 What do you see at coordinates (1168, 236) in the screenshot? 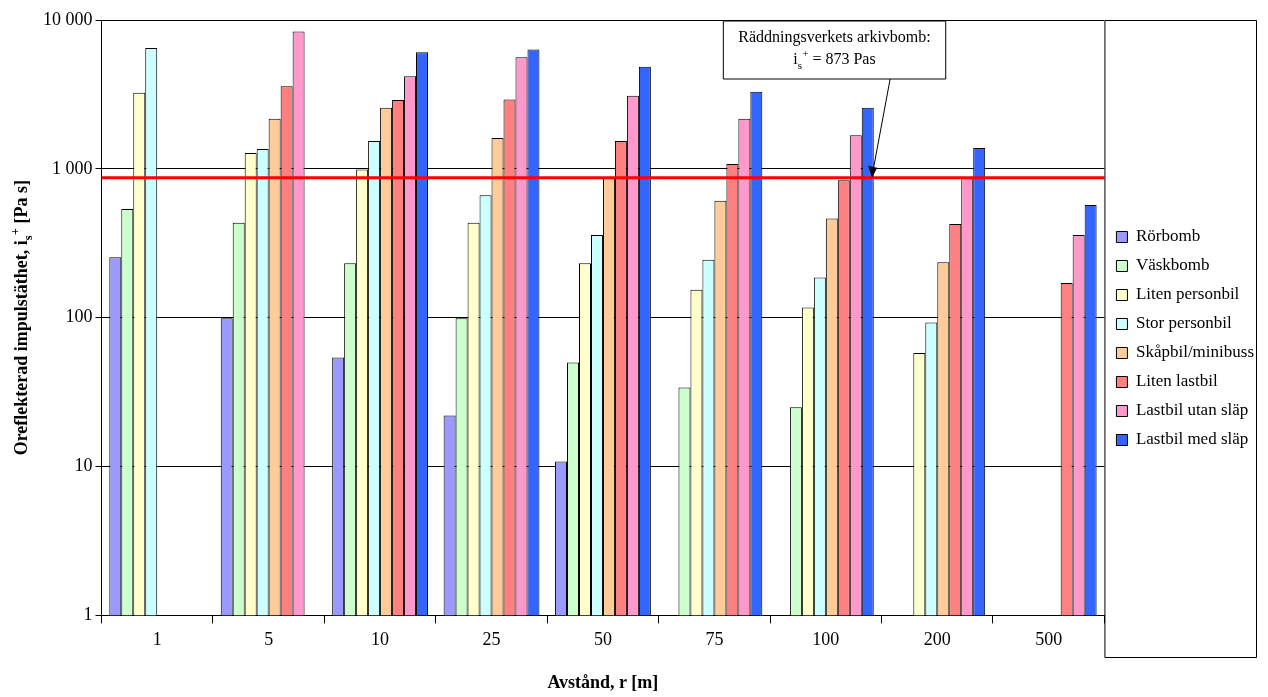
I see `legend-label: Rörbomb` at bounding box center [1168, 236].